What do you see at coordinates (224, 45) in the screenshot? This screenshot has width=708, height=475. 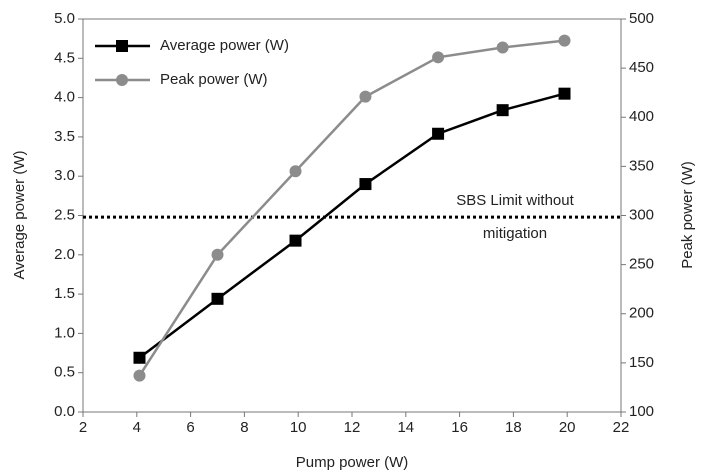 I see `legend-label: Average power (W)` at bounding box center [224, 45].